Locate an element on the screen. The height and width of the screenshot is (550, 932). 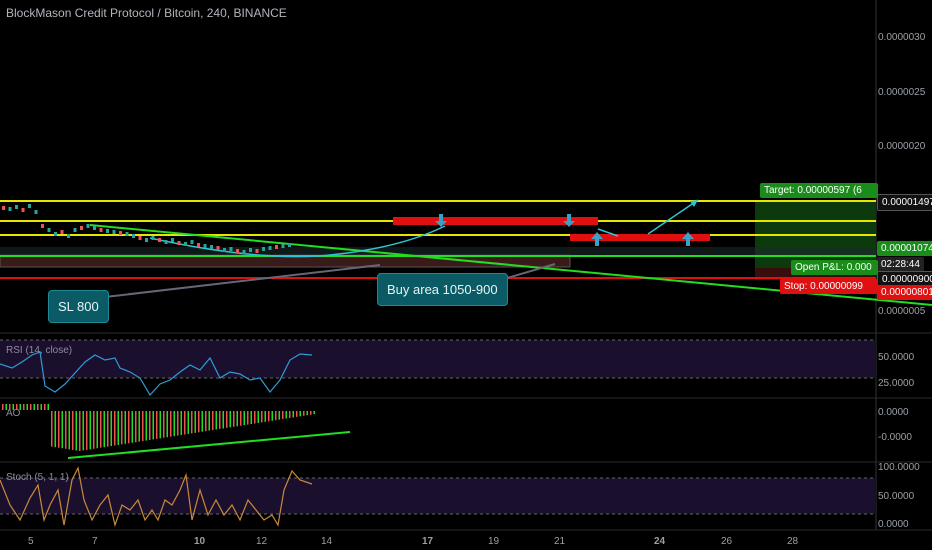
time-tick: 24 is located at coordinates (660, 541).